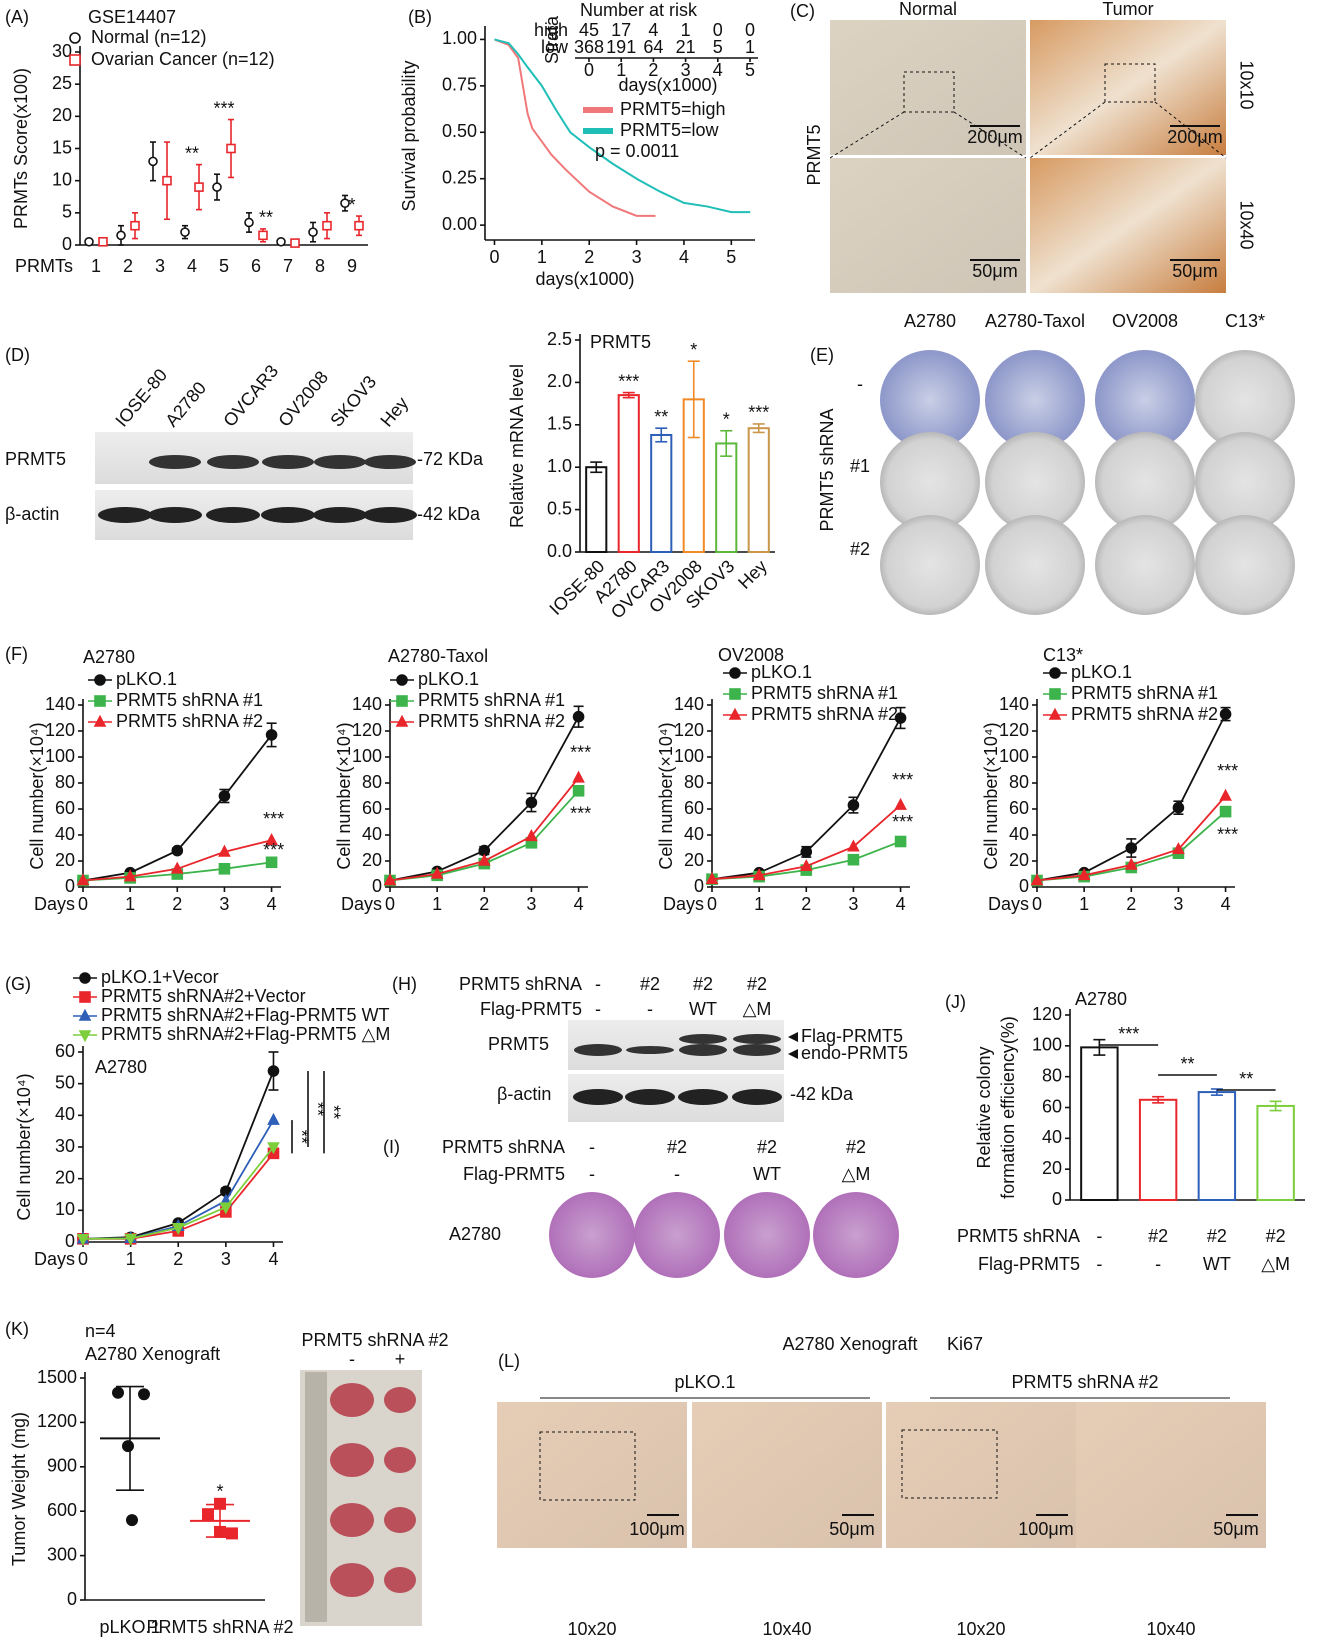  I want to click on y-tick-label: 100, so click(689, 756).